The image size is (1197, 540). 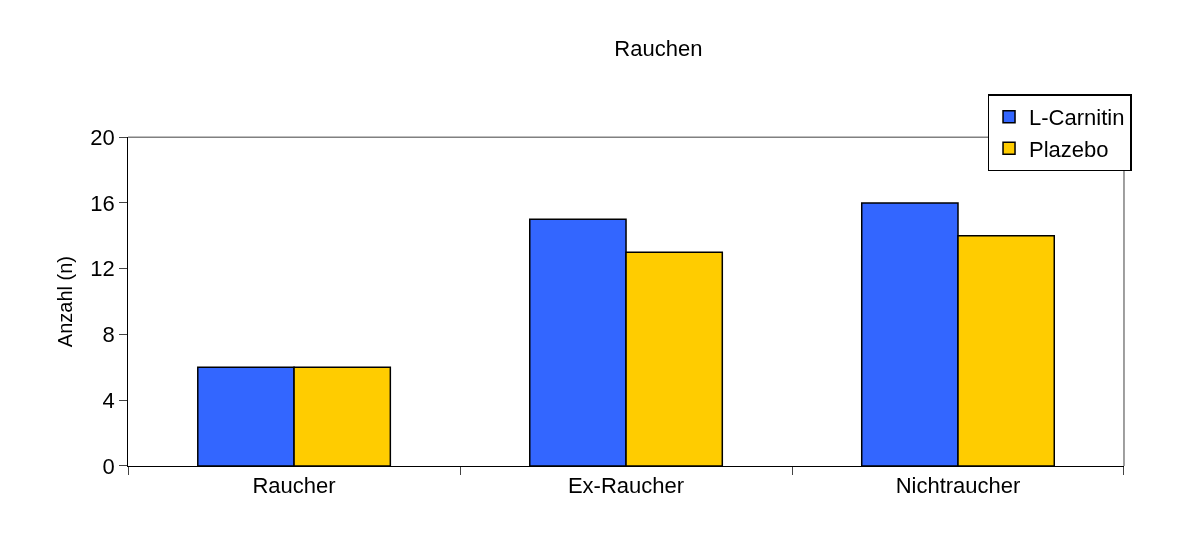 I want to click on y-tick-label: 12, so click(x=102, y=269).